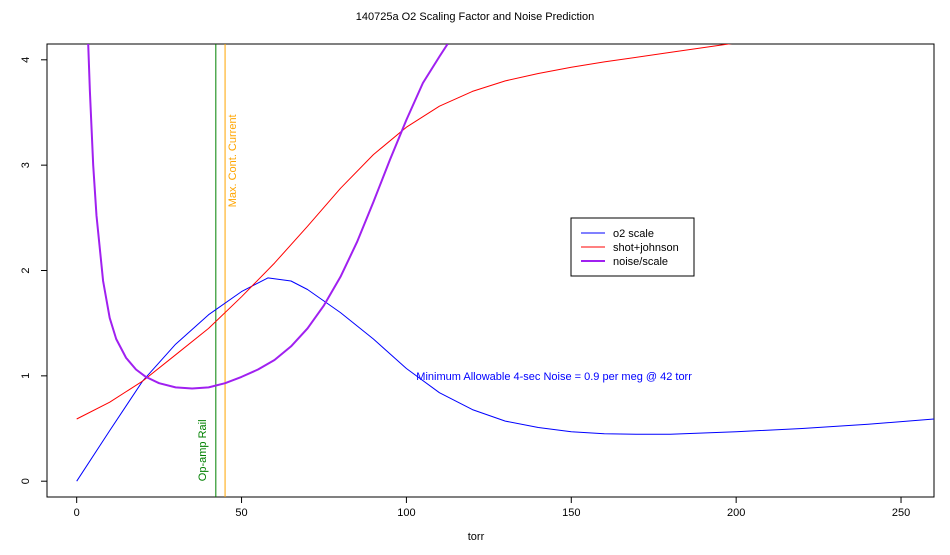 The image size is (950, 555). Describe the element at coordinates (218, 270) in the screenshot. I see `reference-lines: Op-amp Rail Max. Cont. Current` at that location.